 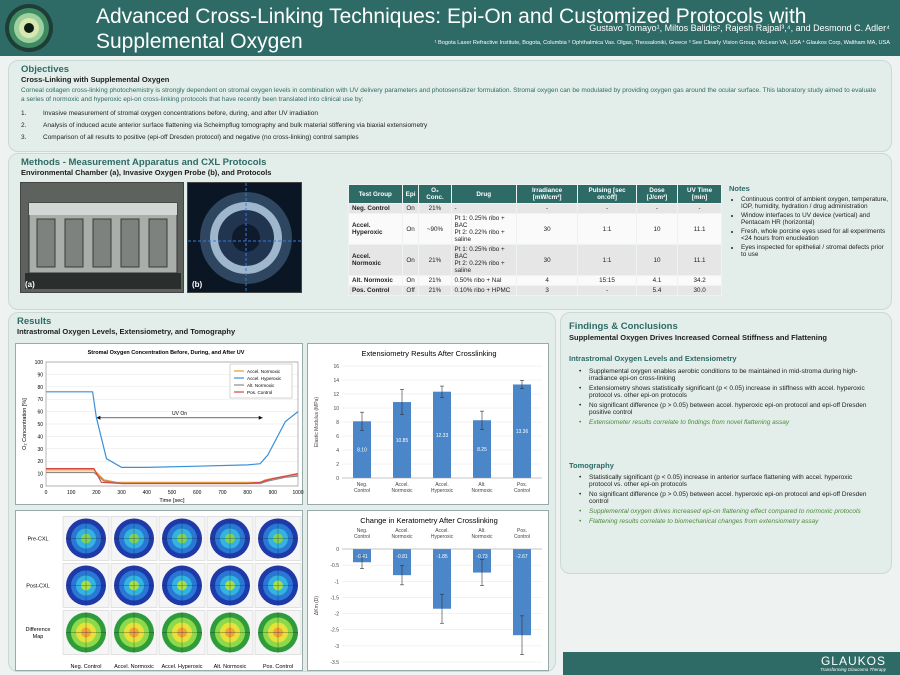 I want to click on y-tick-label: -3.5, so click(x=334, y=663).